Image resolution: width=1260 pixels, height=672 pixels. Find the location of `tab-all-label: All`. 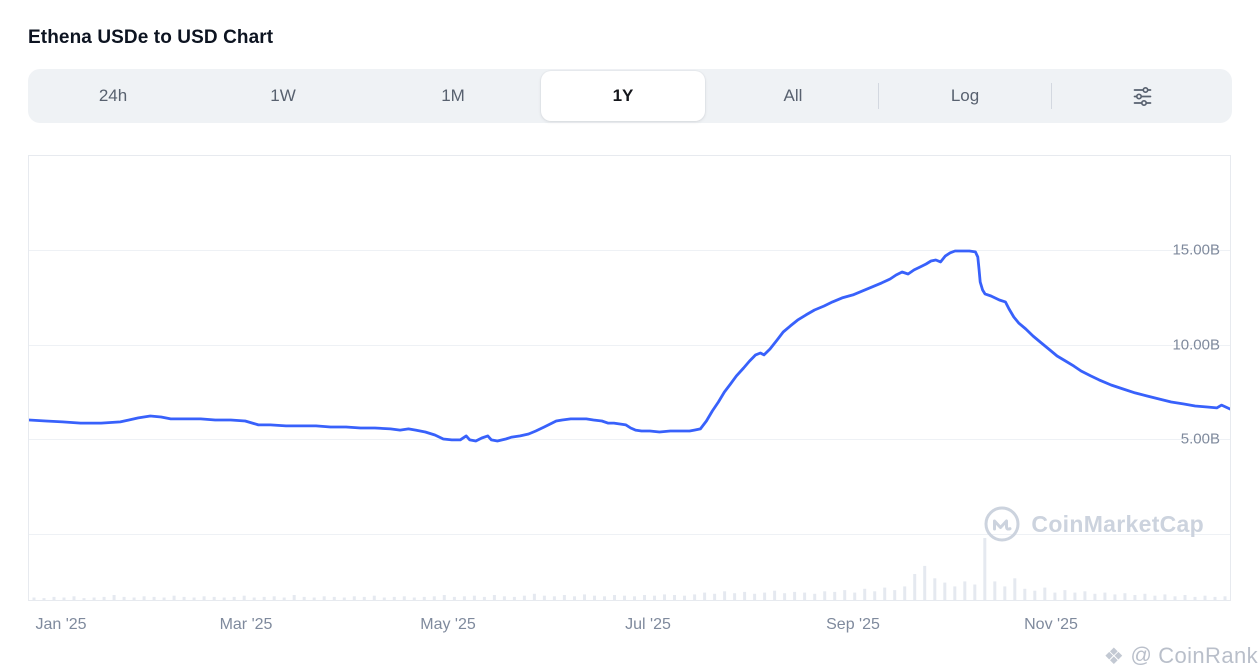

tab-all-label: All is located at coordinates (793, 95).